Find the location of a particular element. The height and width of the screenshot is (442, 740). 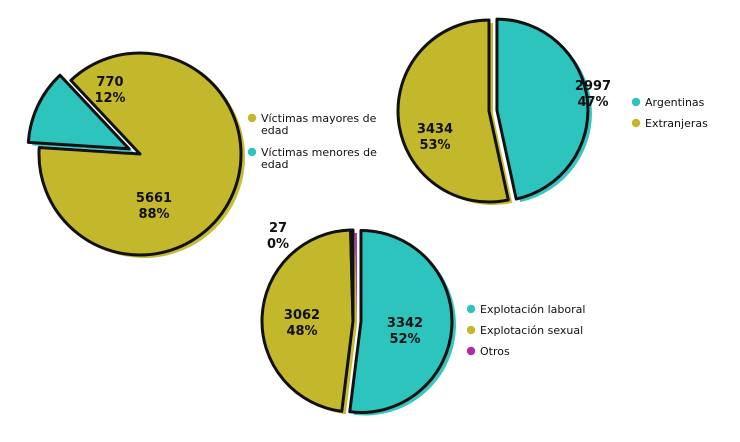

slice-explotacion-sexual-percent-label: 48% is located at coordinates (301, 331).